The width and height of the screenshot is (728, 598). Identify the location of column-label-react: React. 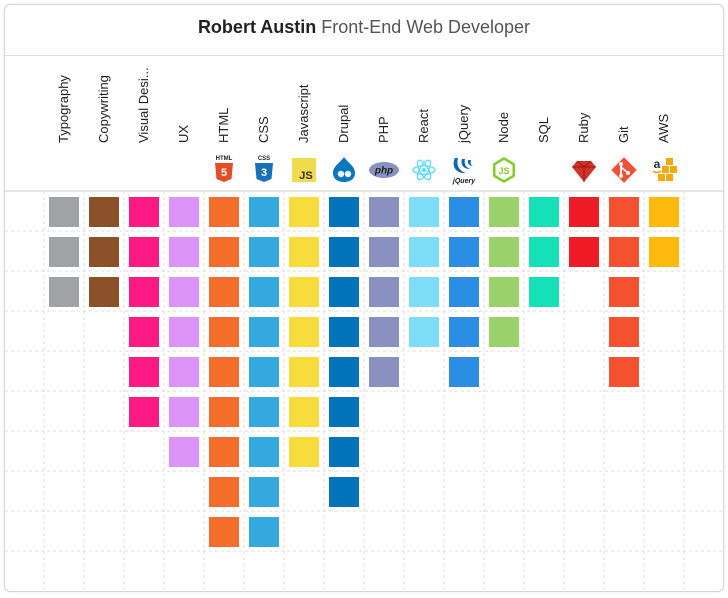
(423, 126).